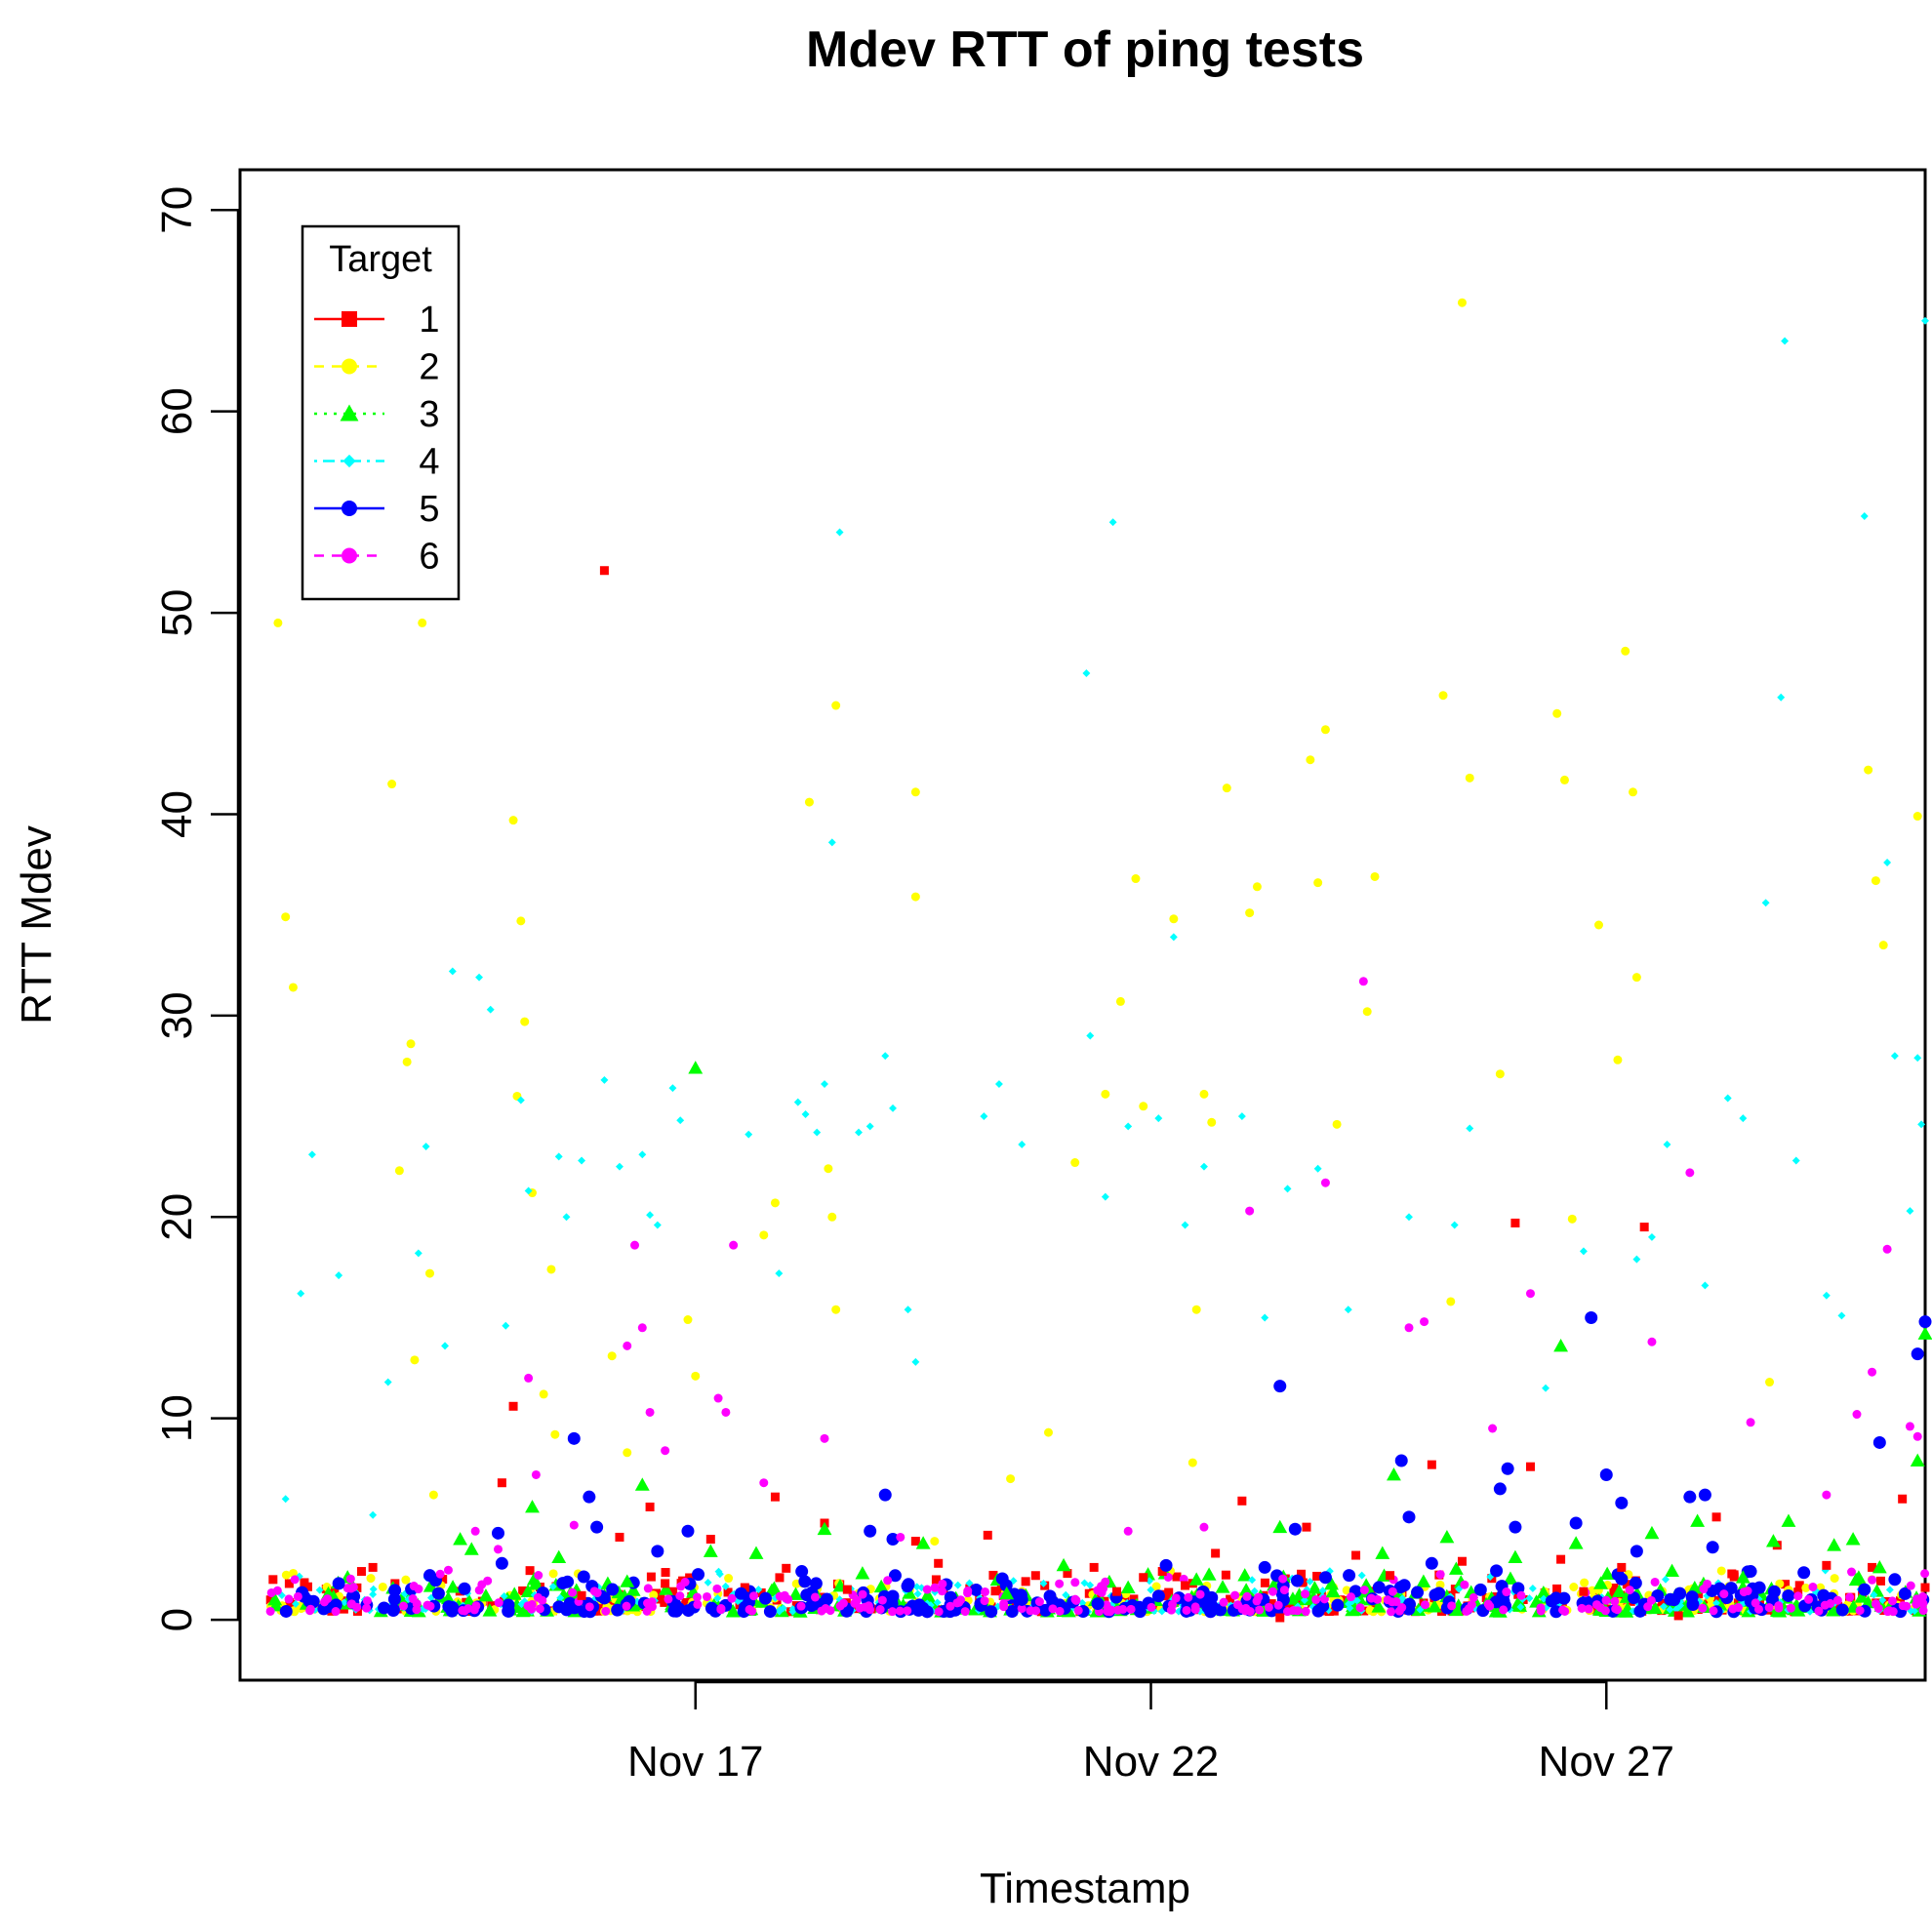 The height and width of the screenshot is (1928, 1932). Describe the element at coordinates (1150, 1733) in the screenshot. I see `x-axis: Nov 17 Nov 22 Nov 27` at that location.